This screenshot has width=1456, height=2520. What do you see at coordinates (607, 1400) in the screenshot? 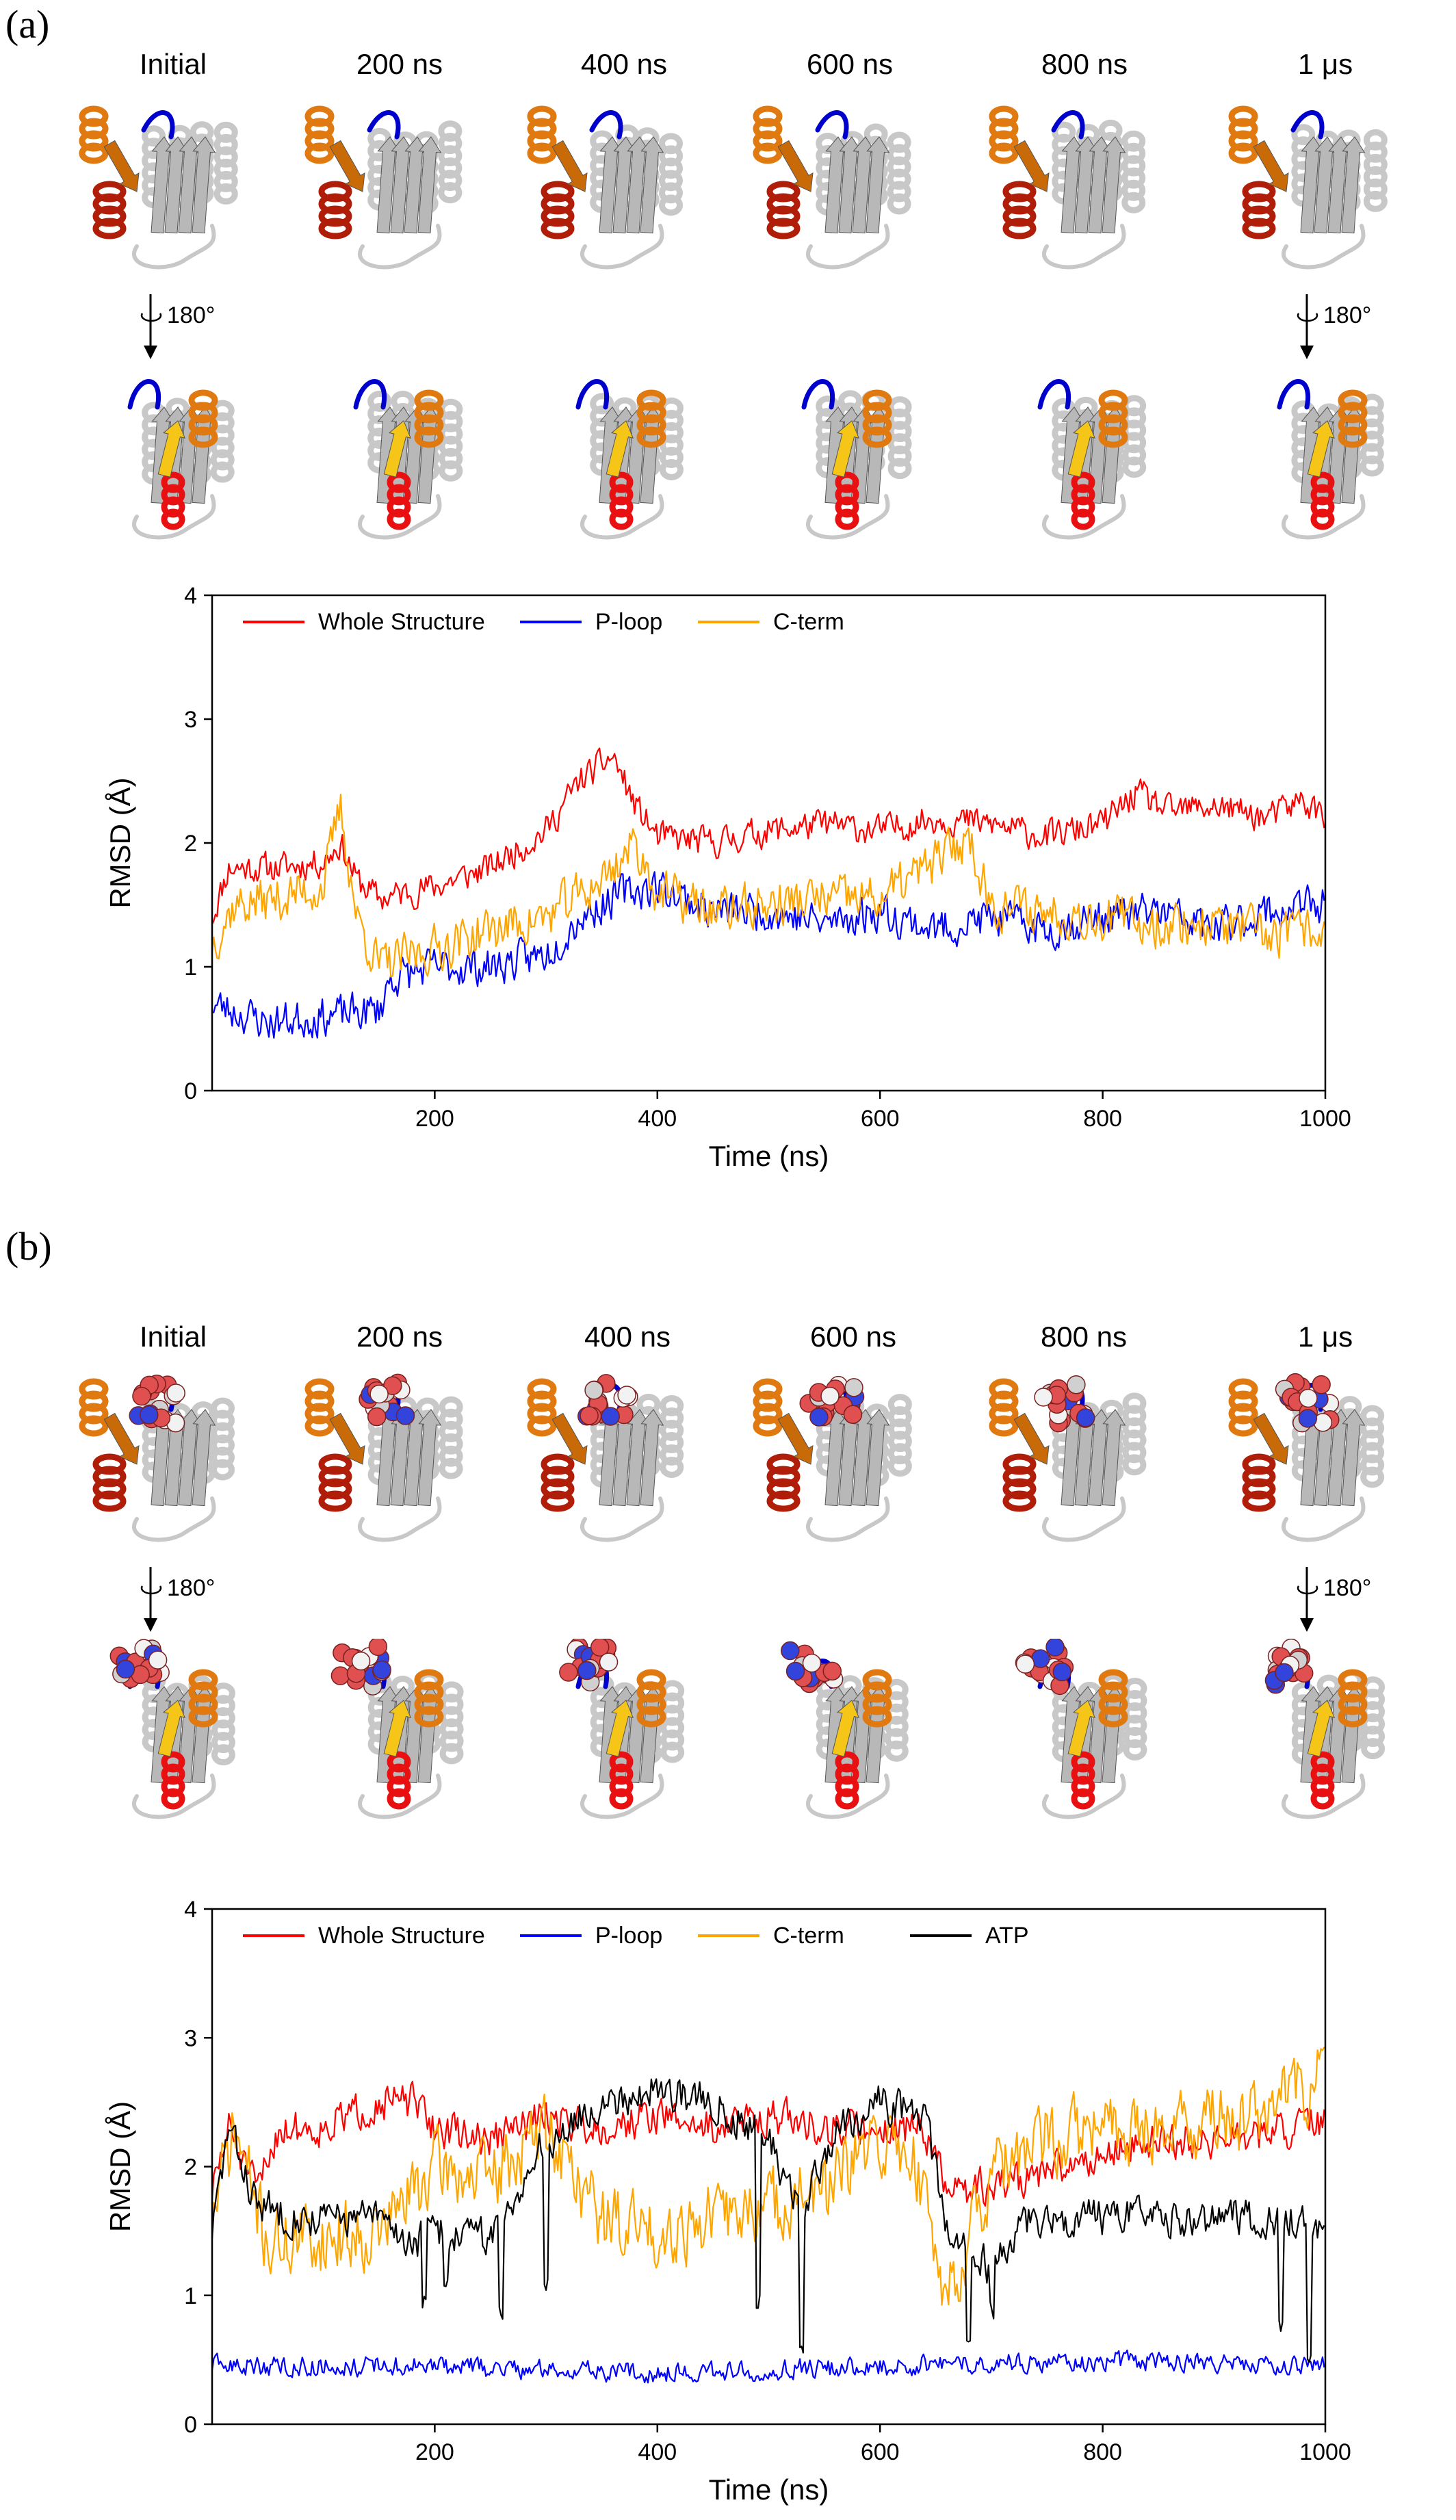
I see `structure-400ns-top-atp` at bounding box center [607, 1400].